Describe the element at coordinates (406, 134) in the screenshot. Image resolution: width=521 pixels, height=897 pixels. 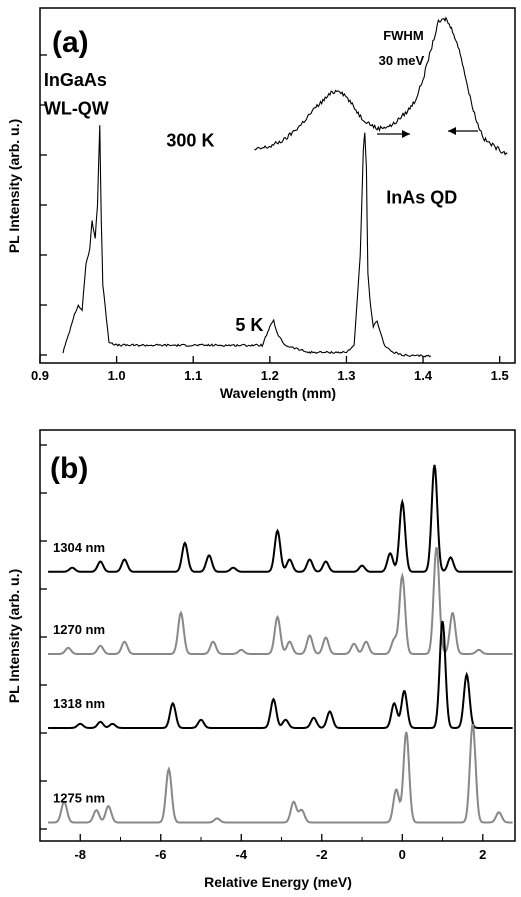
I see `fwhm-arrowhead-left` at that location.